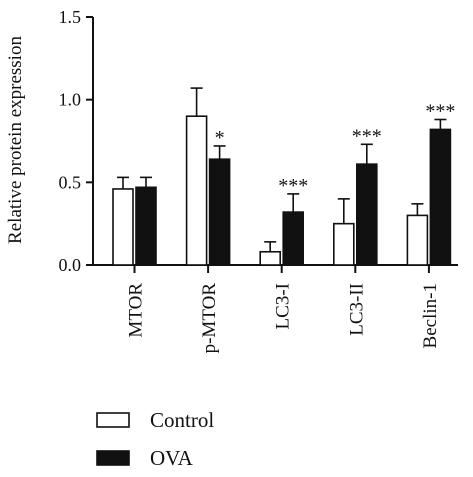  I want to click on legend-label: OVA, so click(172, 458).